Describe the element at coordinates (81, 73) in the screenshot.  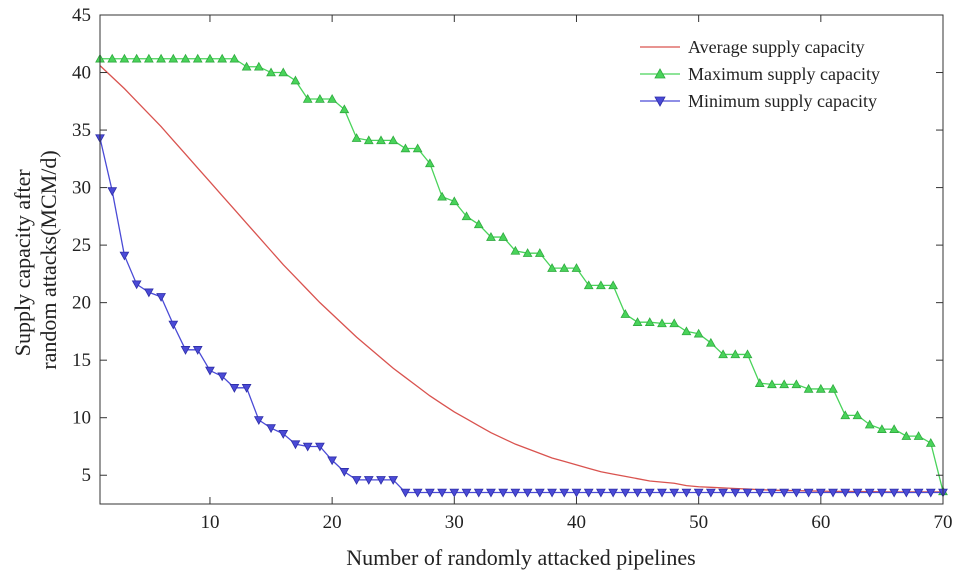
I see `y-tick-label: 40` at that location.